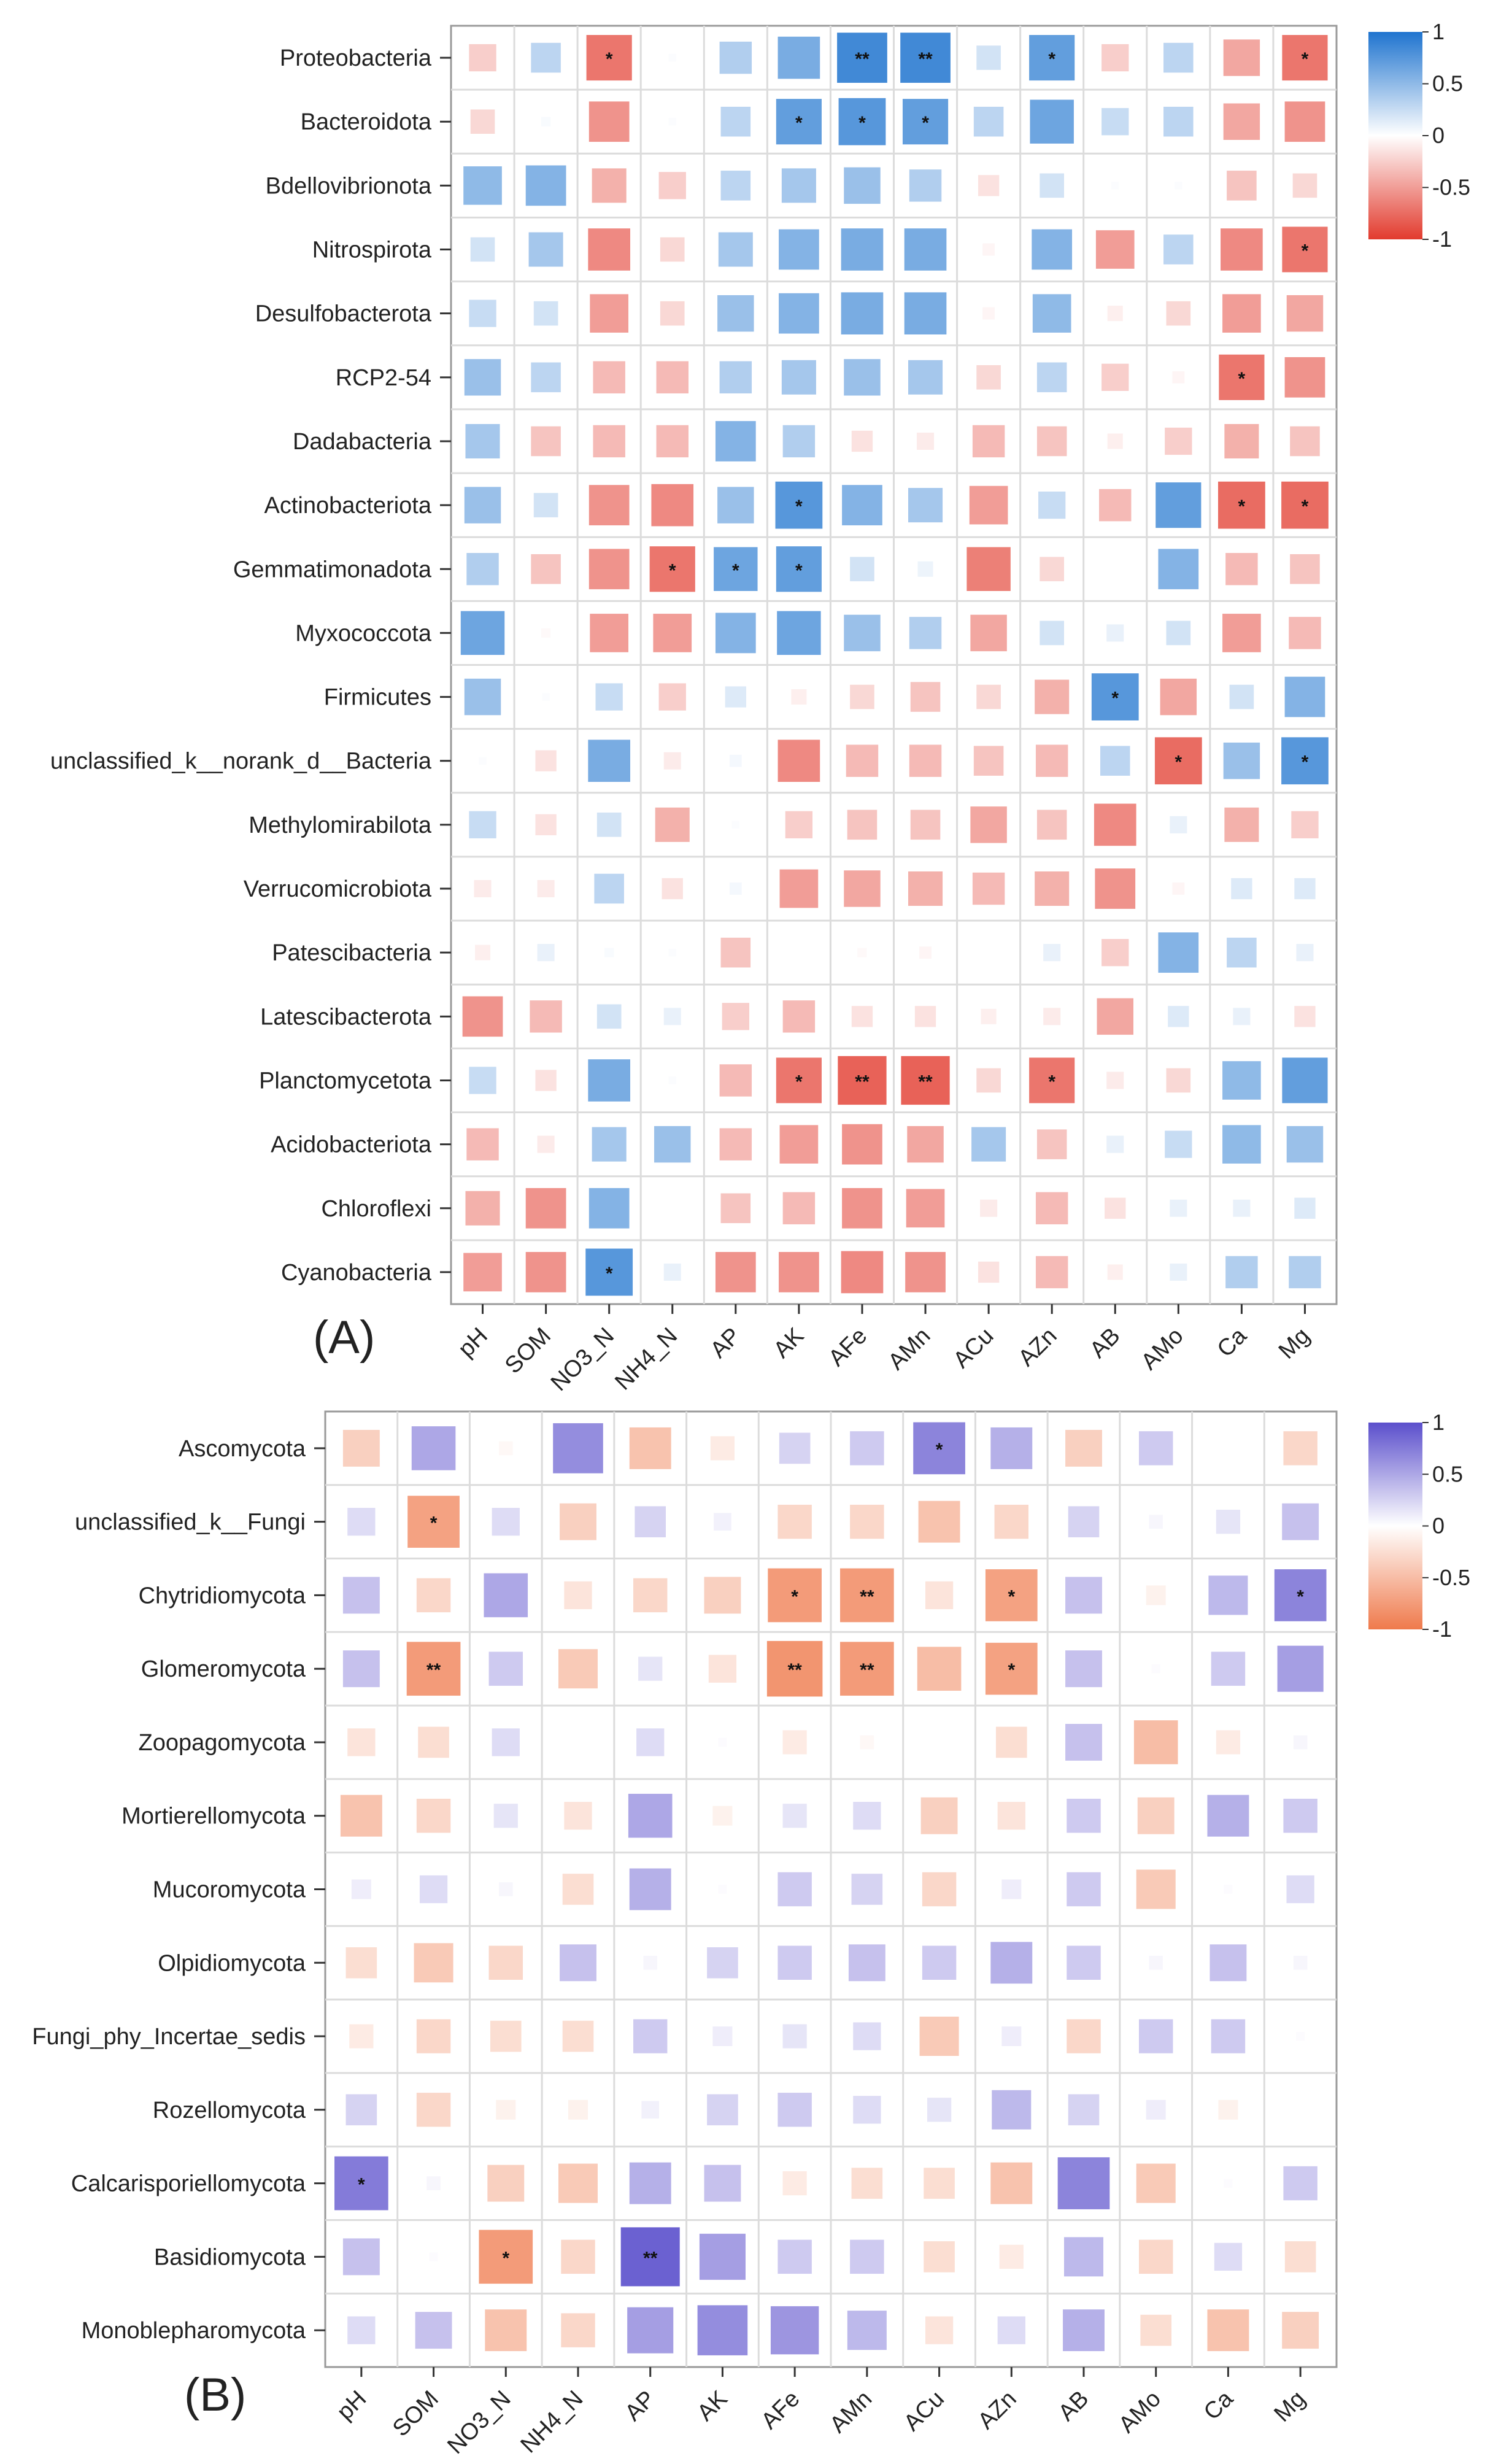  Describe the element at coordinates (925, 314) in the screenshot. I see `heatmap-cell-a-r4-c7` at that location.